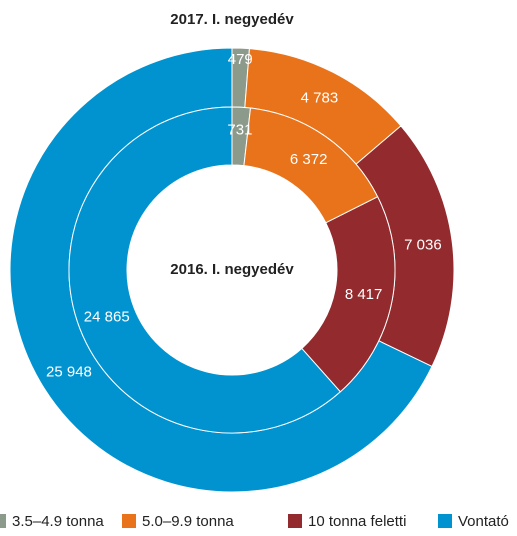 The image size is (517, 536). I want to click on data-label: 25 948, so click(69, 371).